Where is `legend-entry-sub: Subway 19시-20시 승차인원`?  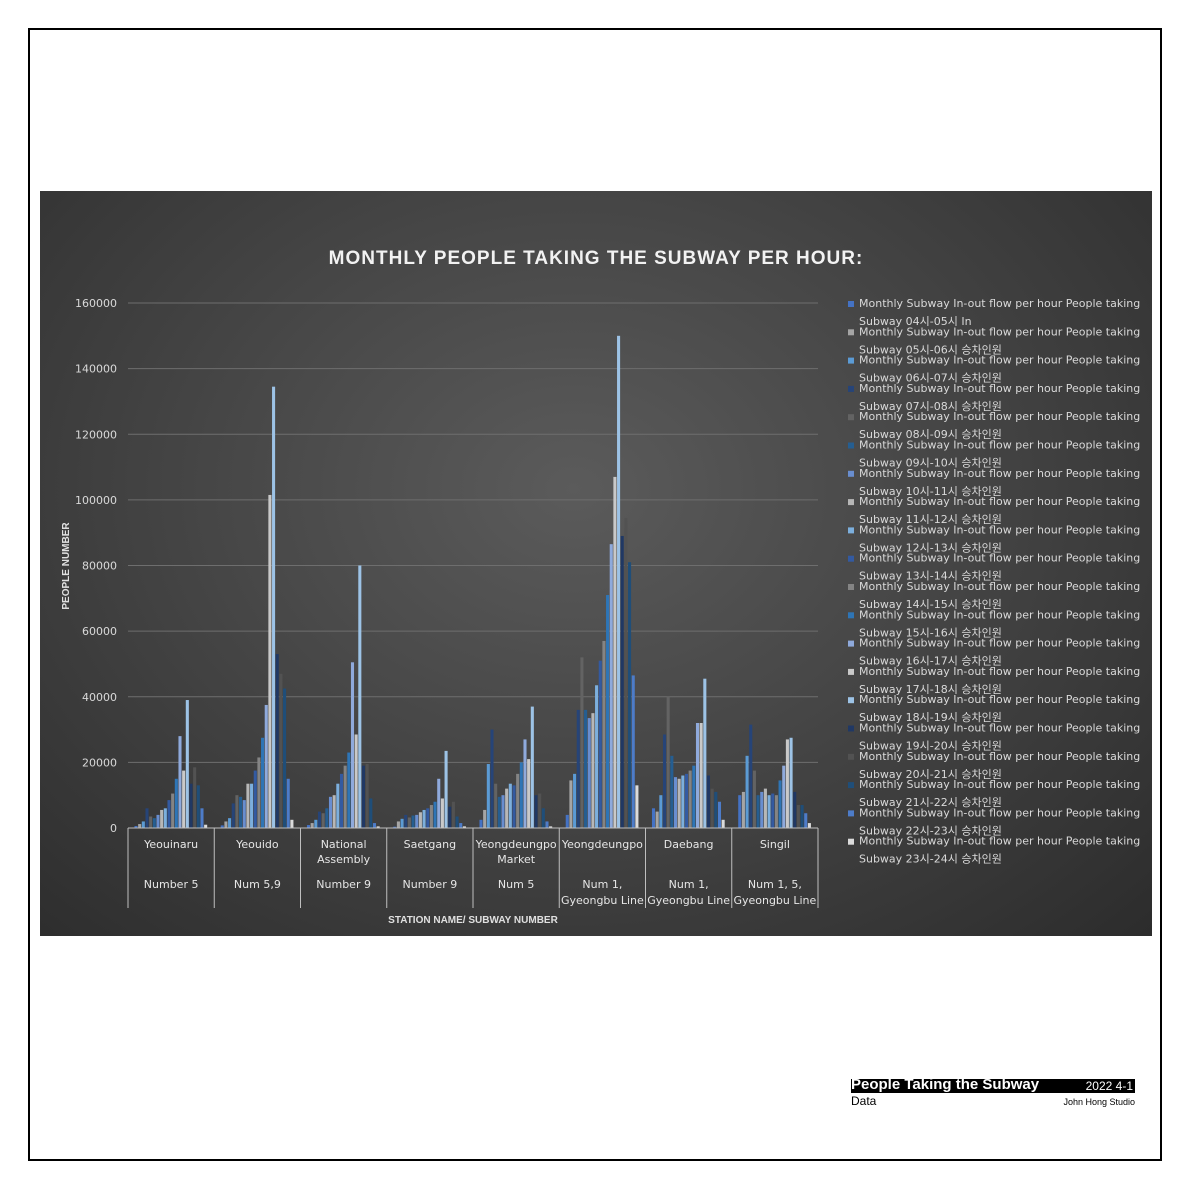 legend-entry-sub: Subway 19시-20시 승차인원 is located at coordinates (930, 746).